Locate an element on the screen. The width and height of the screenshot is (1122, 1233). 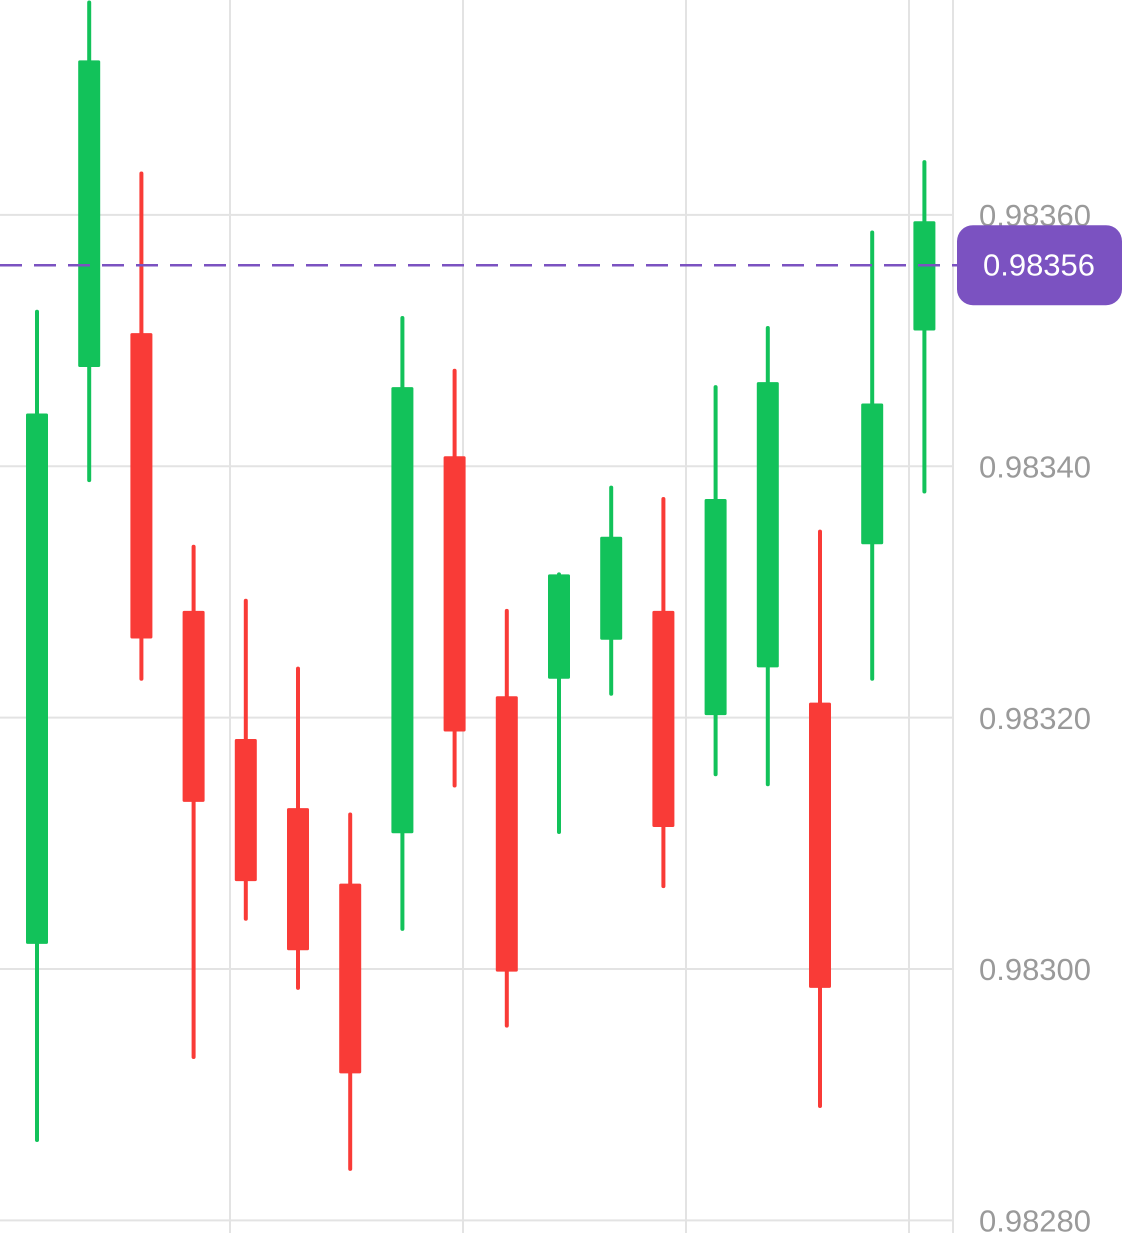
y-tick-label: 0.98300 is located at coordinates (1035, 969).